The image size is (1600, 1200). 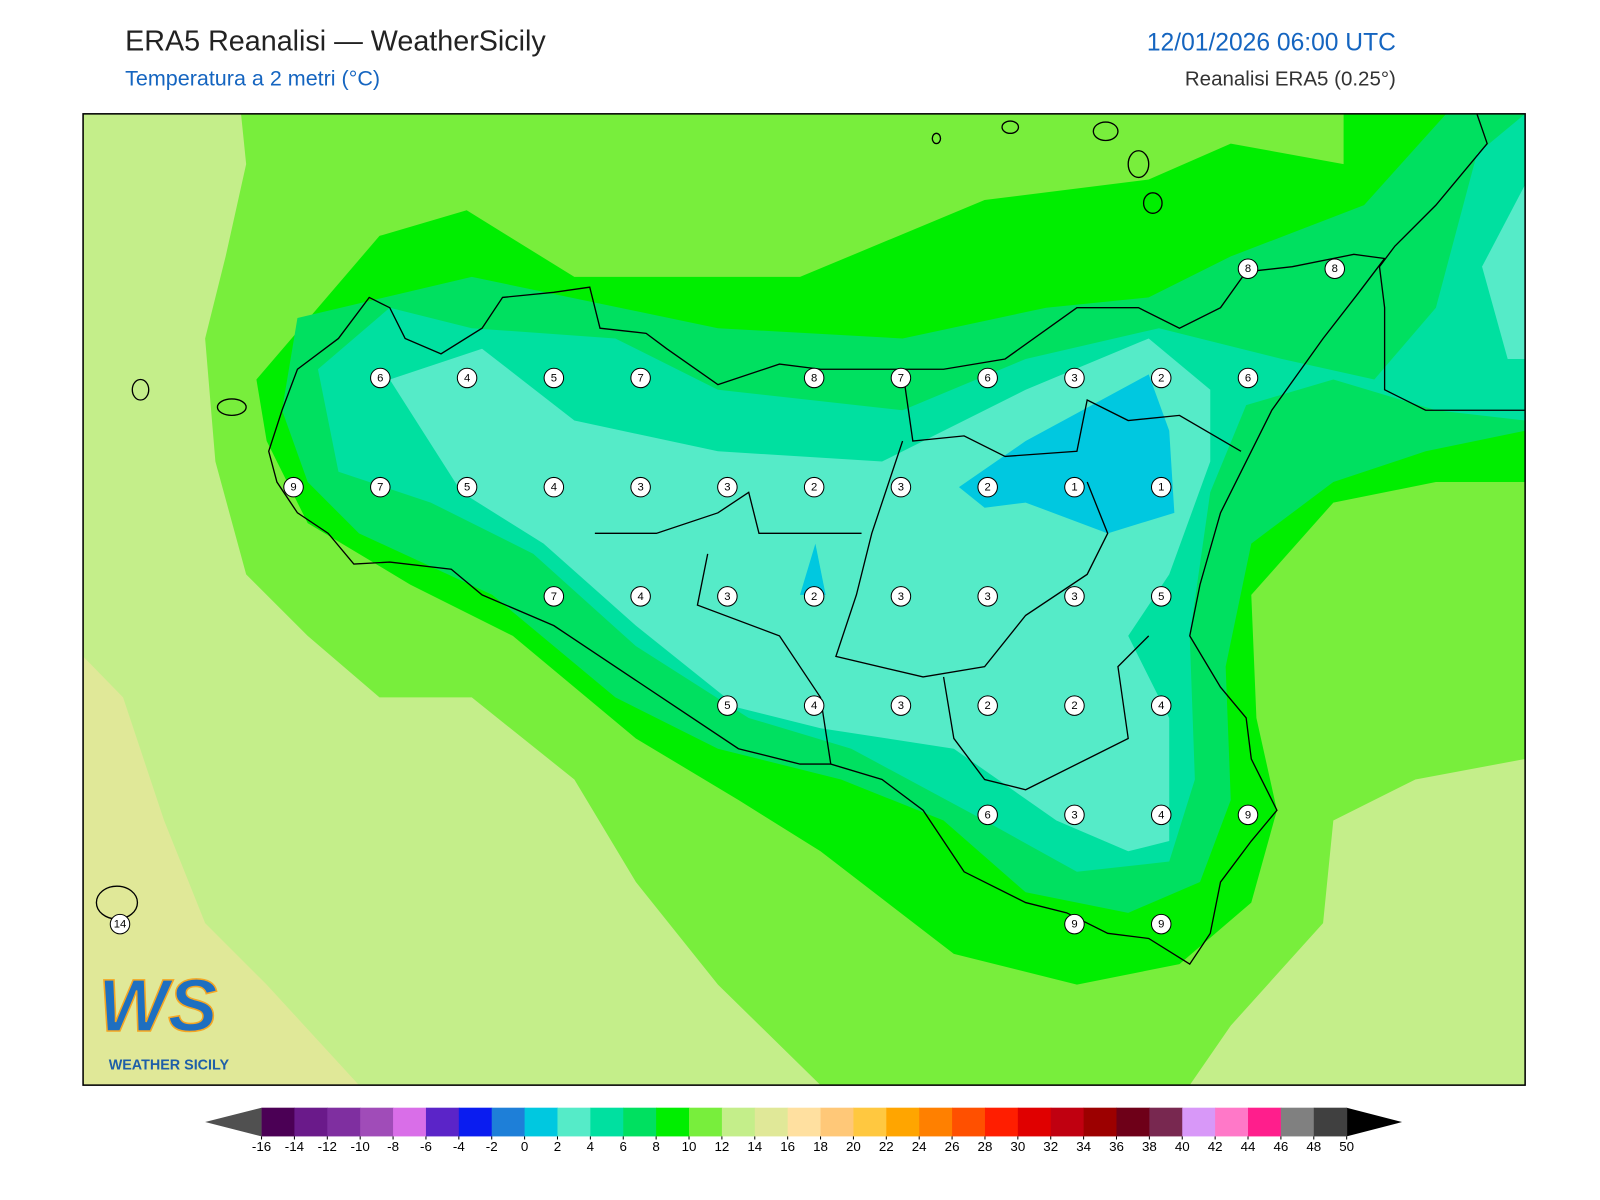 What do you see at coordinates (1290, 78) in the screenshot?
I see `source: Reanalisi ERA5 (0.25°)` at bounding box center [1290, 78].